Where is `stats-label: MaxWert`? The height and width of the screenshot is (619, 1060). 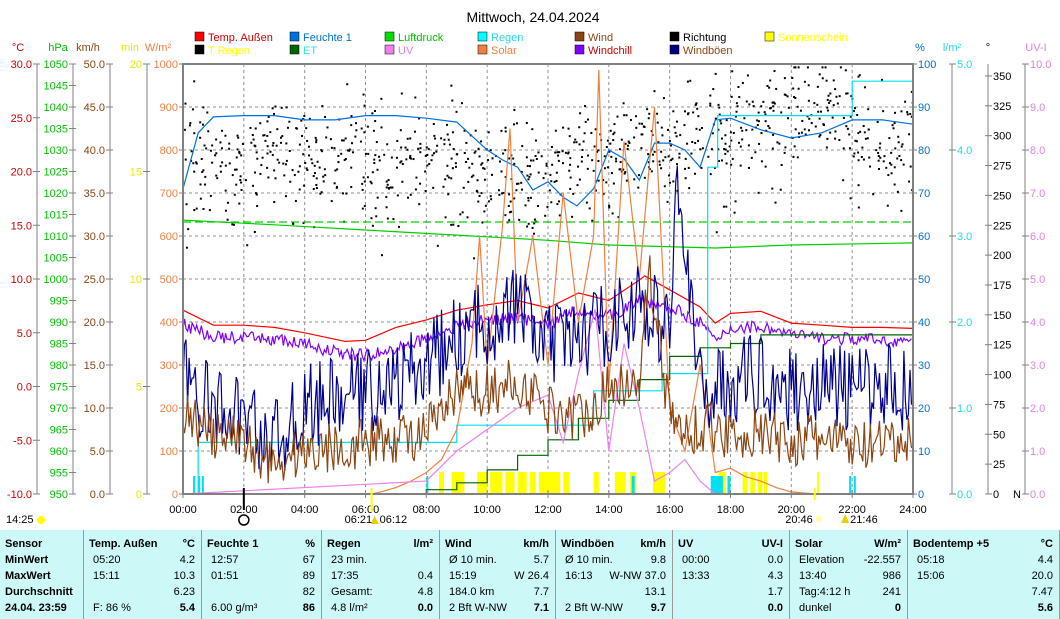
stats-label: MaxWert is located at coordinates (28, 576).